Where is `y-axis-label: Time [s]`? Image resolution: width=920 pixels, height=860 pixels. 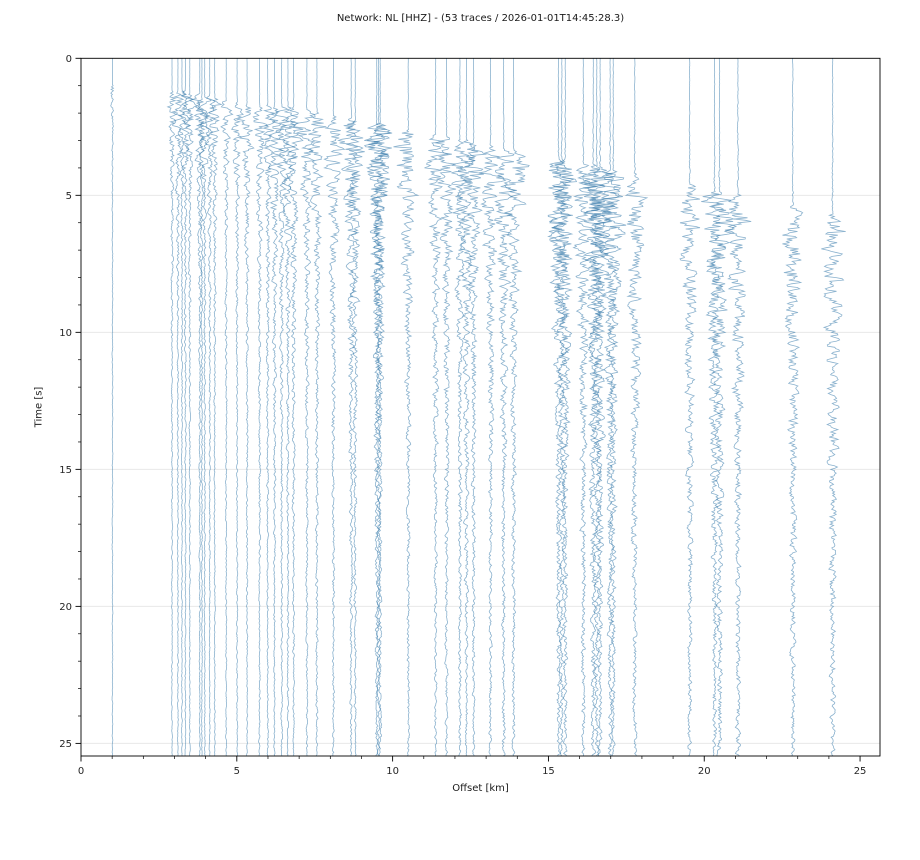 y-axis-label: Time [s] is located at coordinates (39, 407).